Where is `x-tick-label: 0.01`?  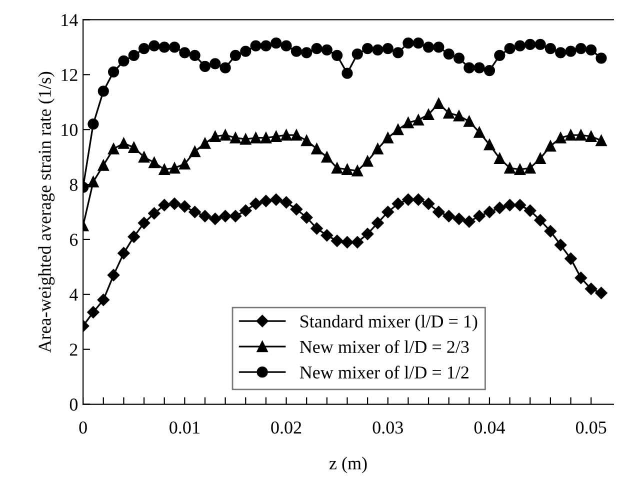
x-tick-label: 0.01 is located at coordinates (185, 427).